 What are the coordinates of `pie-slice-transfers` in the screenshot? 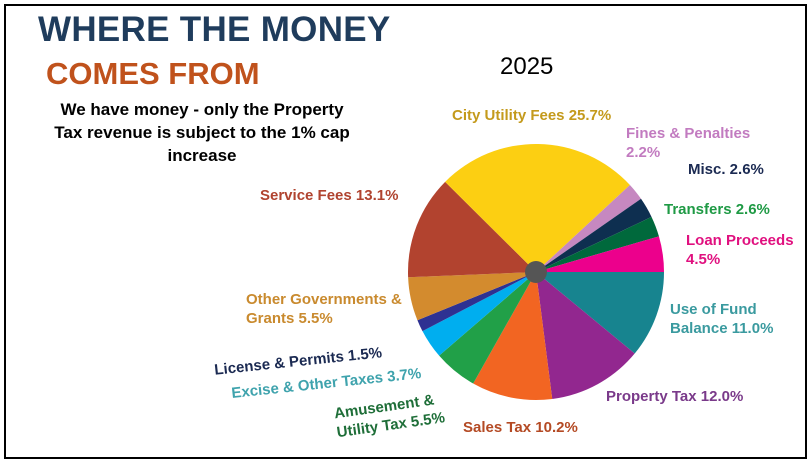 It's located at (597, 244).